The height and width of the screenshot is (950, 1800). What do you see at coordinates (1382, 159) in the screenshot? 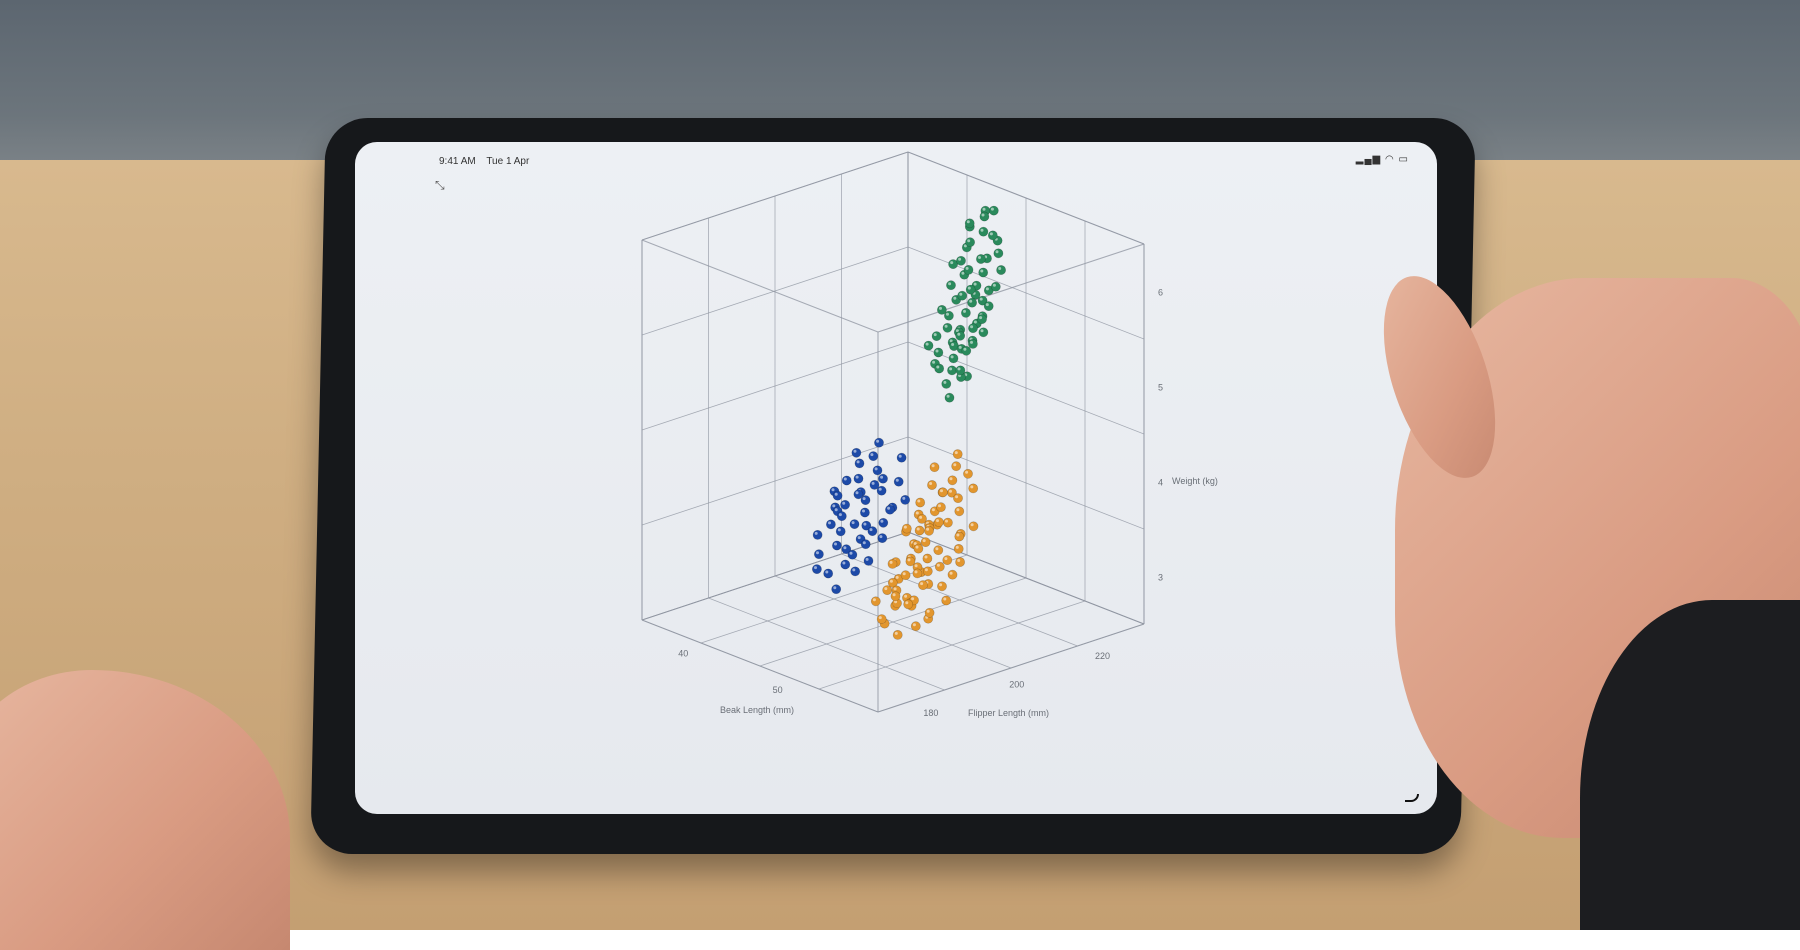
I see `status-indicators: ▂▄▆ ◠ ▭` at bounding box center [1382, 159].